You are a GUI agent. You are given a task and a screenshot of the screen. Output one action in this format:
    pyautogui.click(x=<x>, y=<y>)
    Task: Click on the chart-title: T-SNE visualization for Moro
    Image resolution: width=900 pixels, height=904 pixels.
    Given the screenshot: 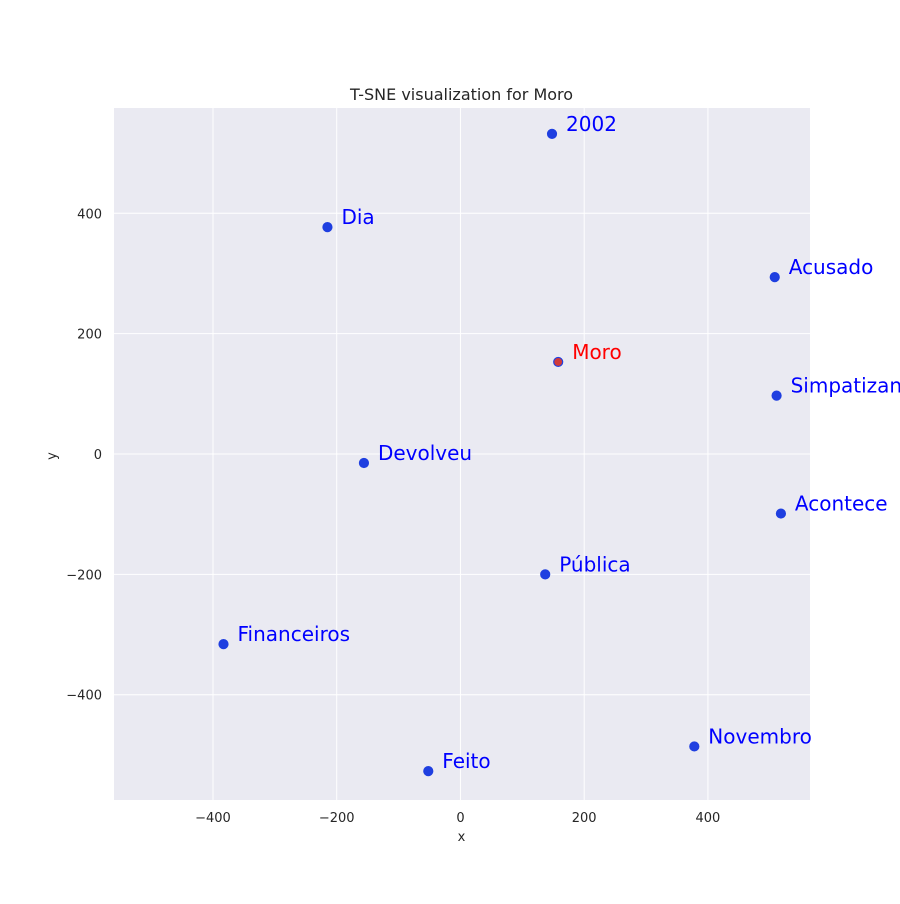 What is the action you would take?
    pyautogui.click(x=461, y=94)
    